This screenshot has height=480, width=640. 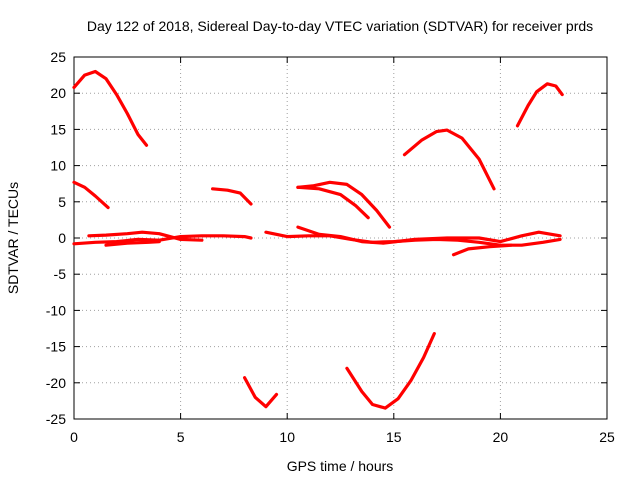 I want to click on x-tick-label: 15, so click(x=394, y=437).